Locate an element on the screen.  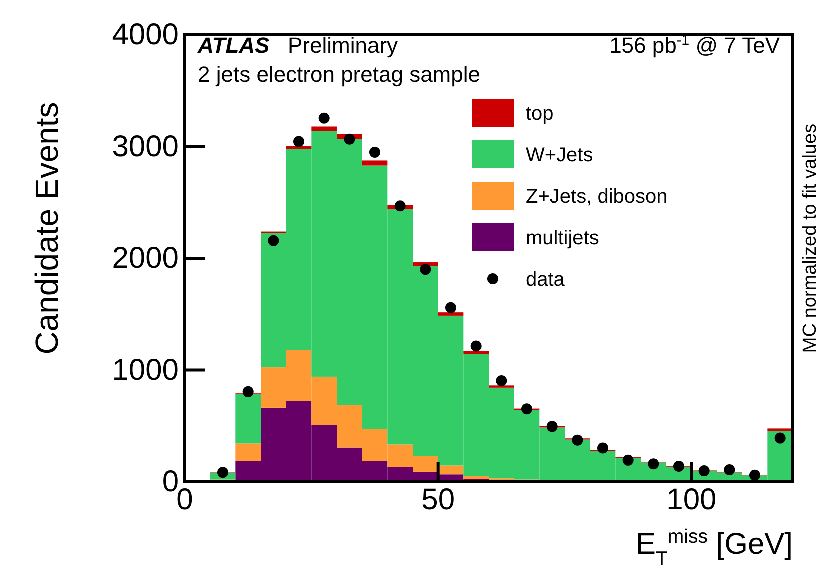
y-tick-label: 4000 is located at coordinates (145, 35).